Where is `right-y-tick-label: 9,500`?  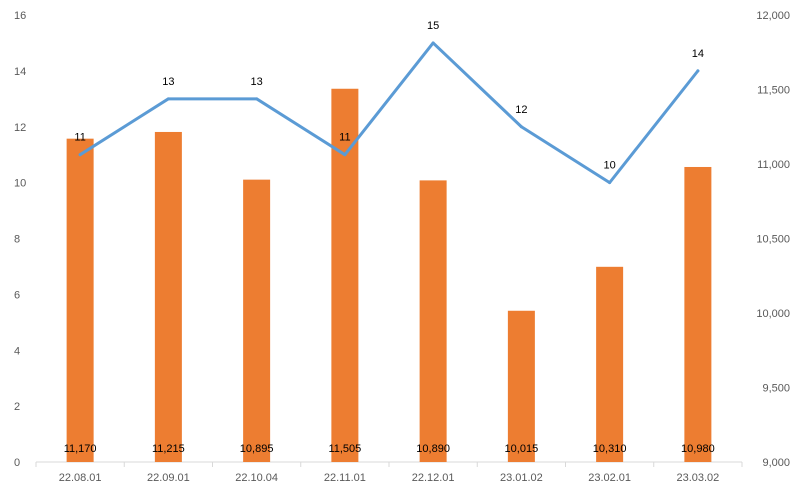 right-y-tick-label: 9,500 is located at coordinates (776, 389).